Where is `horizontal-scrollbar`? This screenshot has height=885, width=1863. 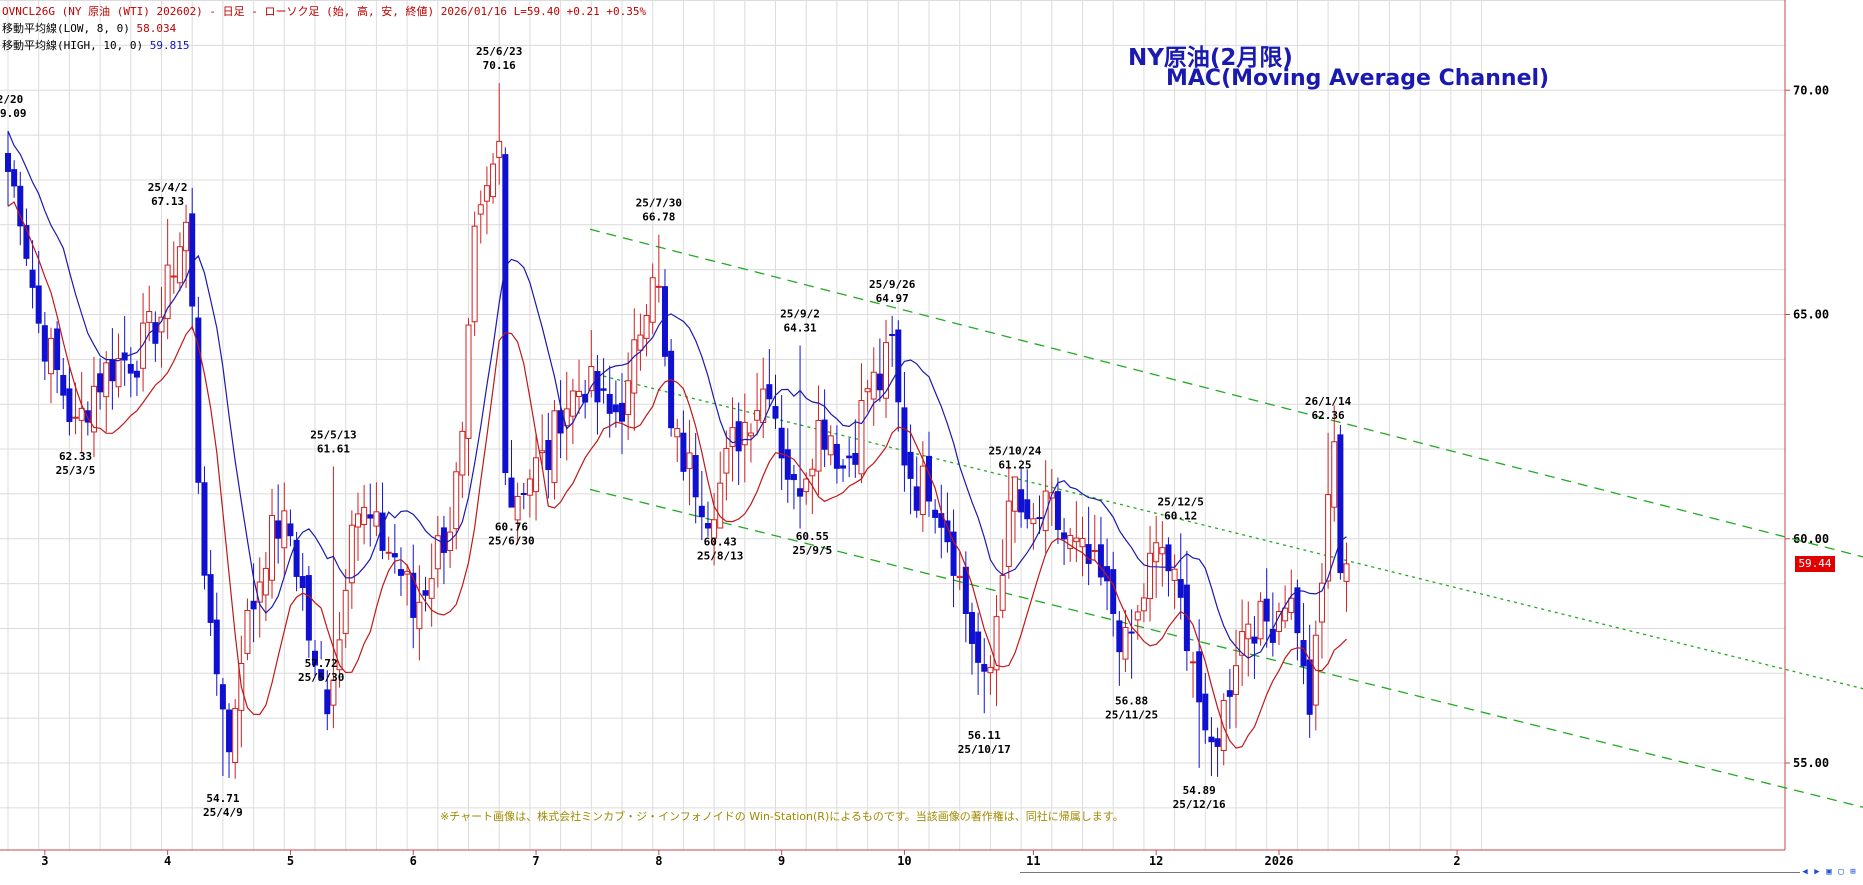 horizontal-scrollbar is located at coordinates (1410, 872).